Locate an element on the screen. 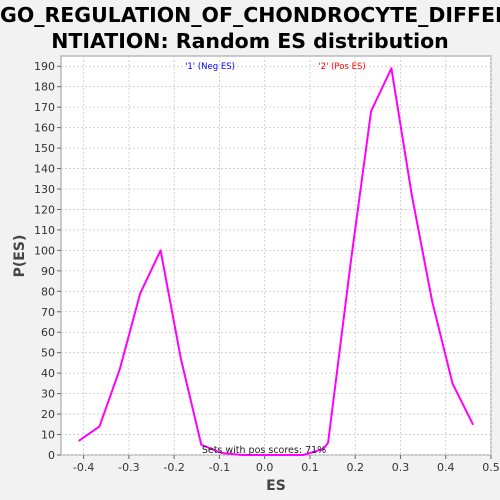 This screenshot has height=500, width=500. x-tick-label: -0.4 is located at coordinates (83, 467).